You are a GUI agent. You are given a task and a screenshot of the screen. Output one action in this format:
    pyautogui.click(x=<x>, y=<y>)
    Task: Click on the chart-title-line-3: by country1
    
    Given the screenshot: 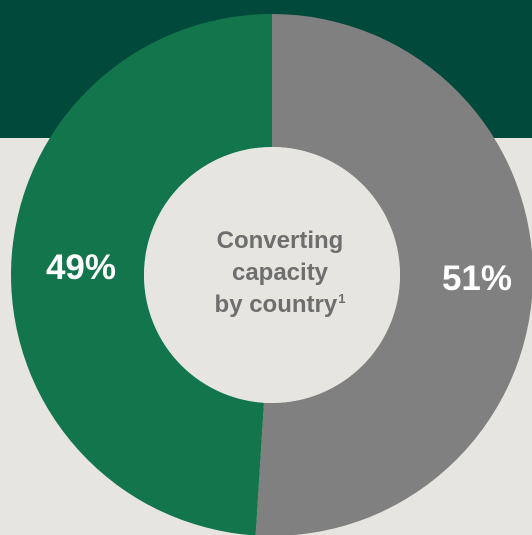 What is the action you would take?
    pyautogui.click(x=280, y=306)
    